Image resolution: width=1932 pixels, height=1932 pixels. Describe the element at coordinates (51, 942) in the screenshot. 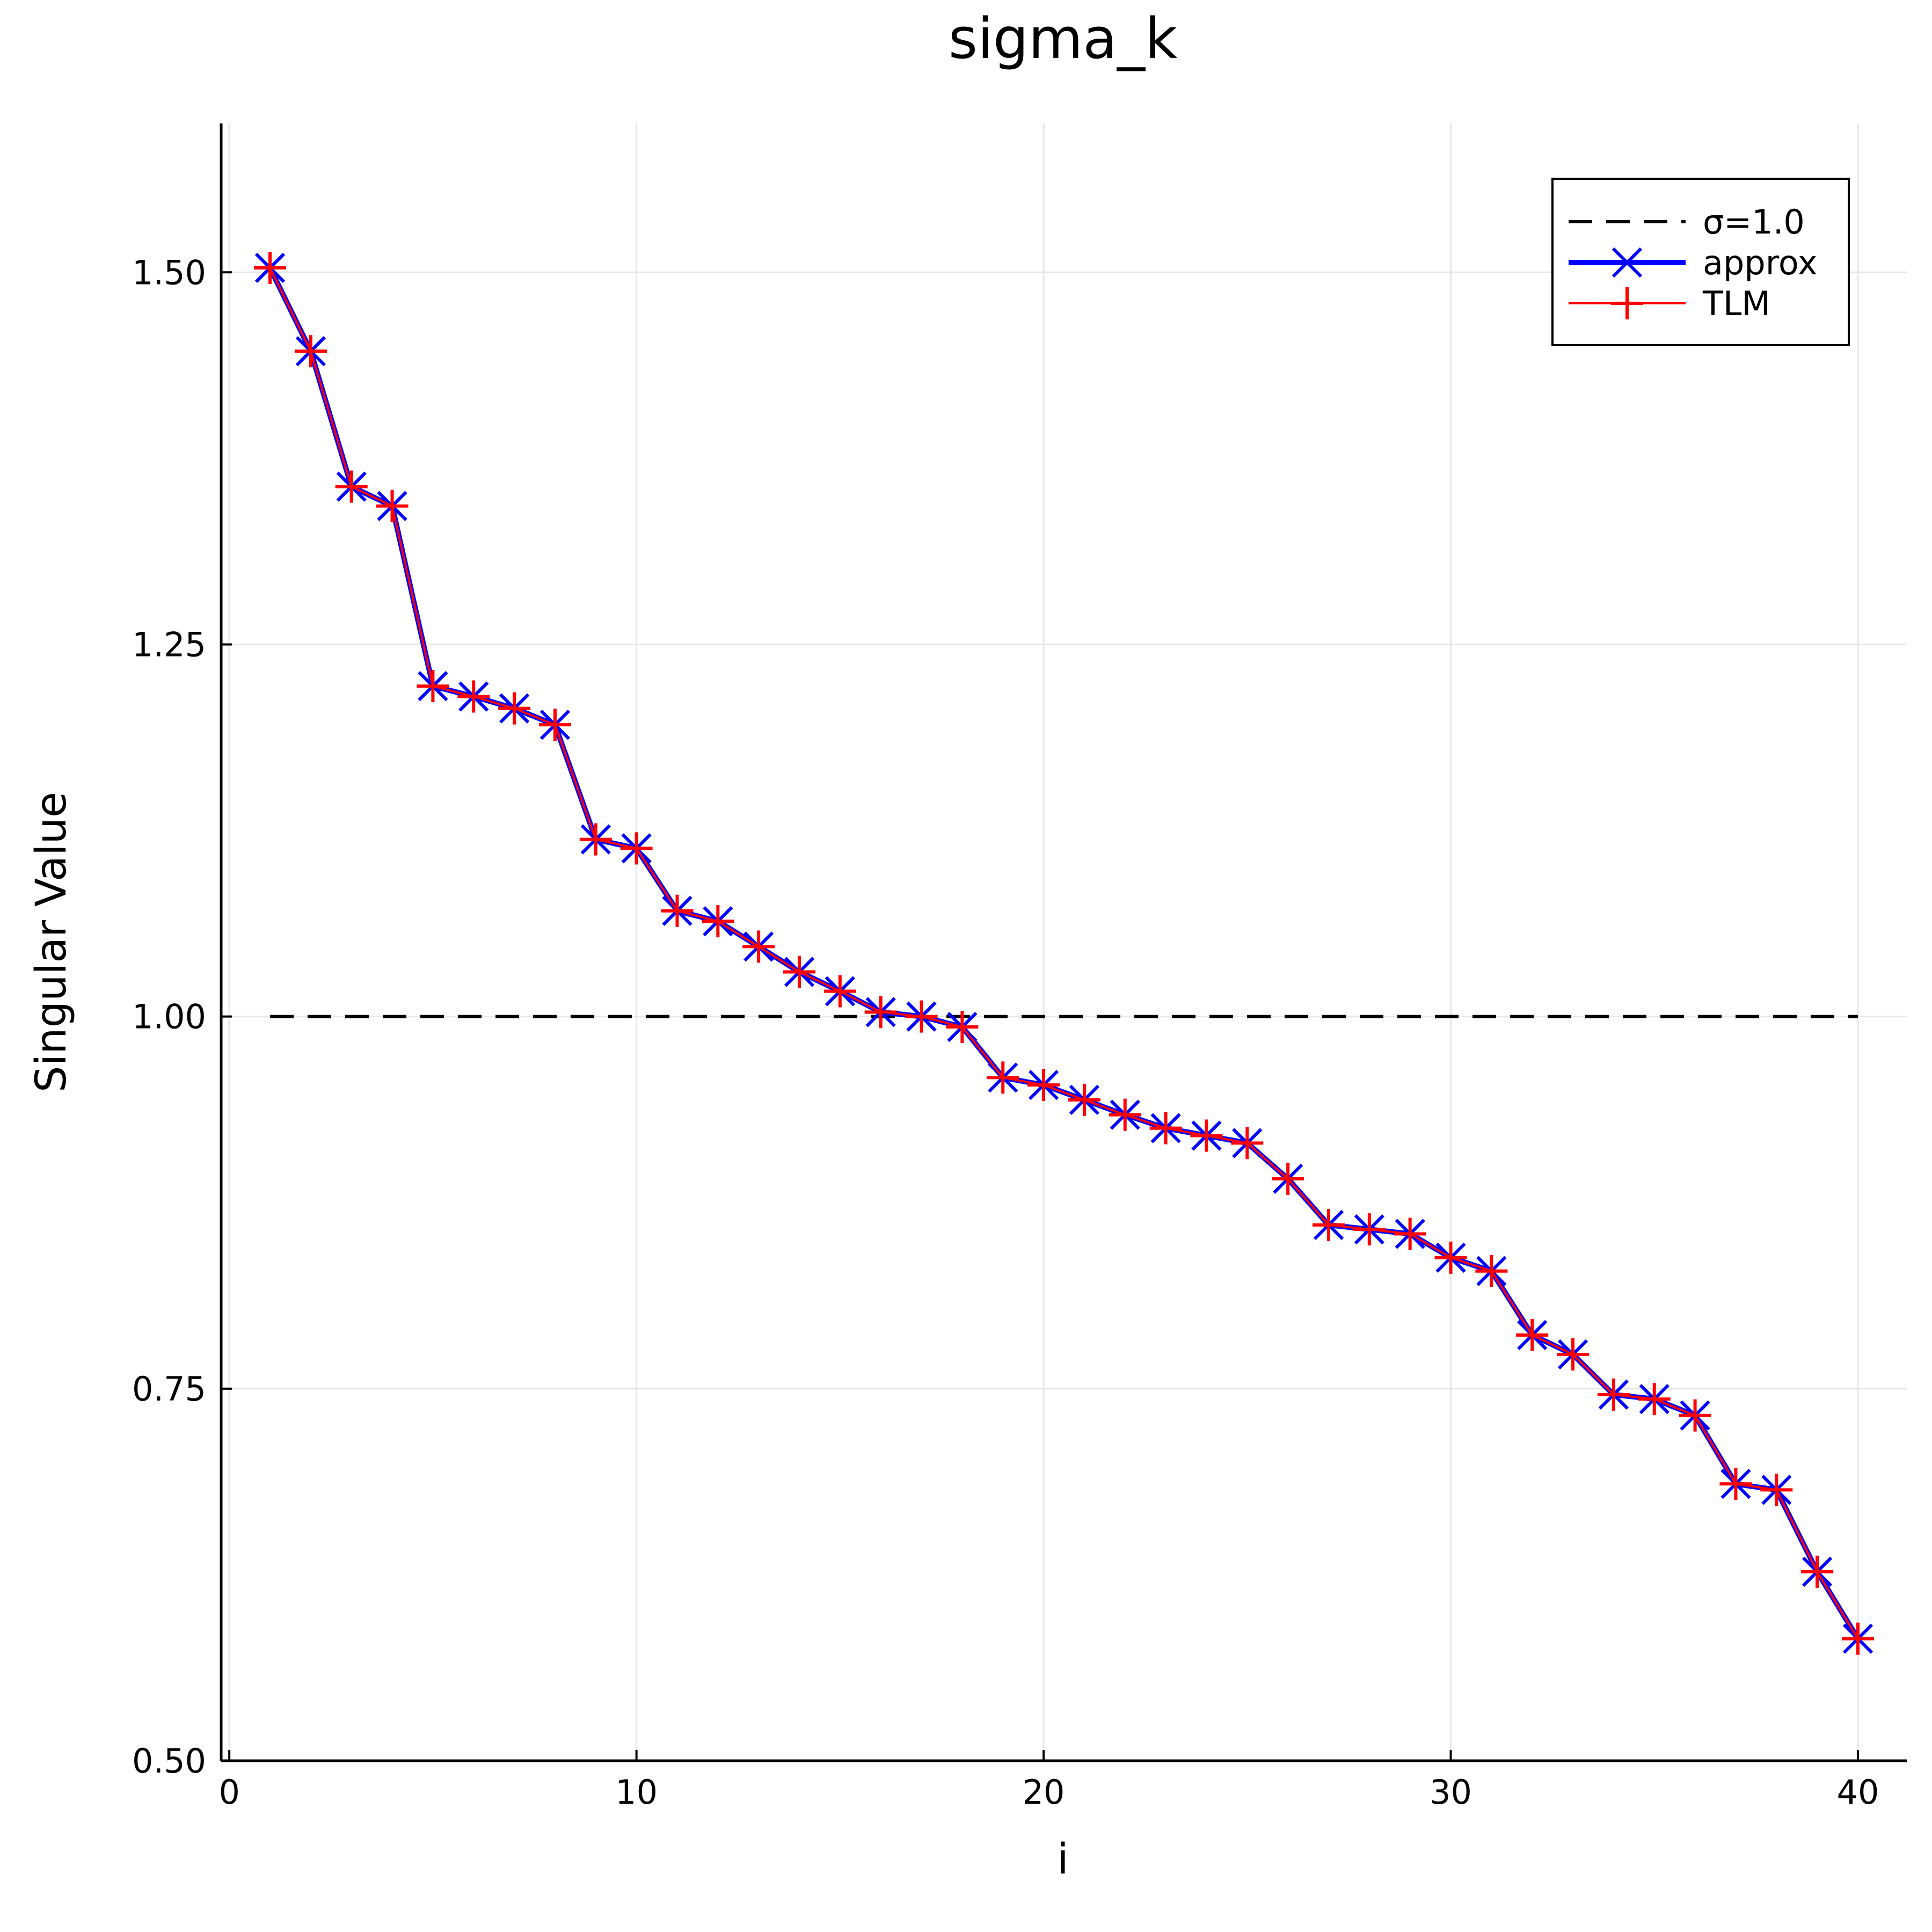

I see `y-axis-label: Singular Value` at that location.